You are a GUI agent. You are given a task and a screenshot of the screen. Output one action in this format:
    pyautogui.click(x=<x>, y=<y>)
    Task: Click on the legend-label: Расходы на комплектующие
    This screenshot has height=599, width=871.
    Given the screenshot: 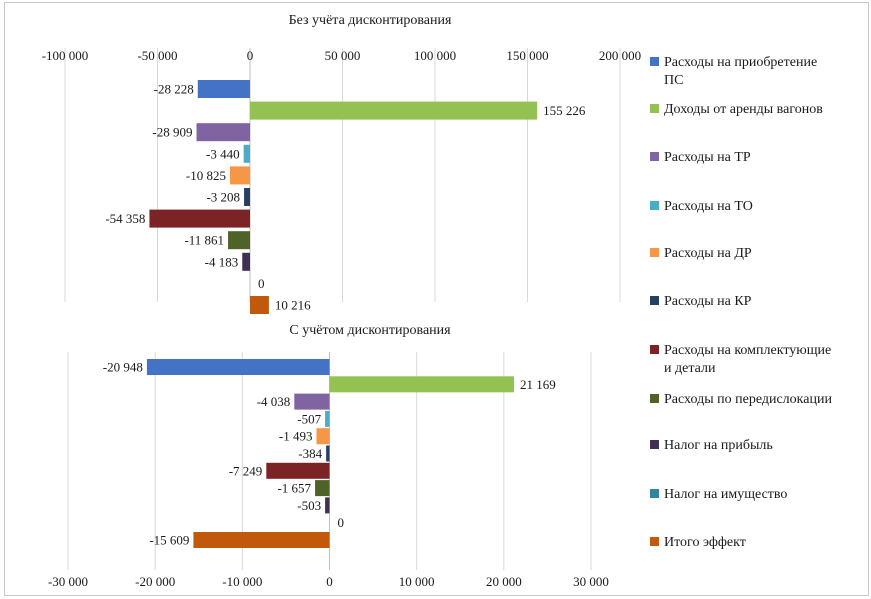 What is the action you would take?
    pyautogui.click(x=747, y=350)
    